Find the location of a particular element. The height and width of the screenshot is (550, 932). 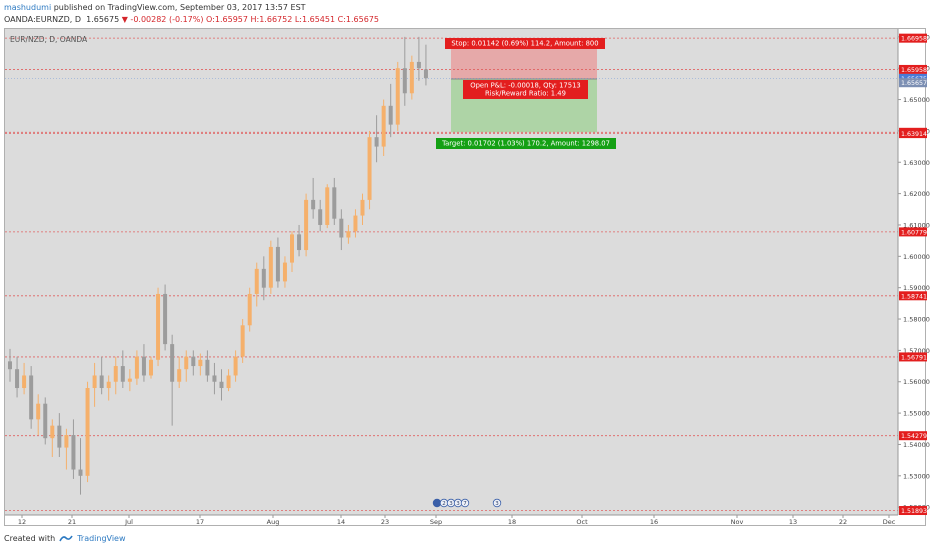

y-tick-label: 1.58000 is located at coordinates (916, 320).